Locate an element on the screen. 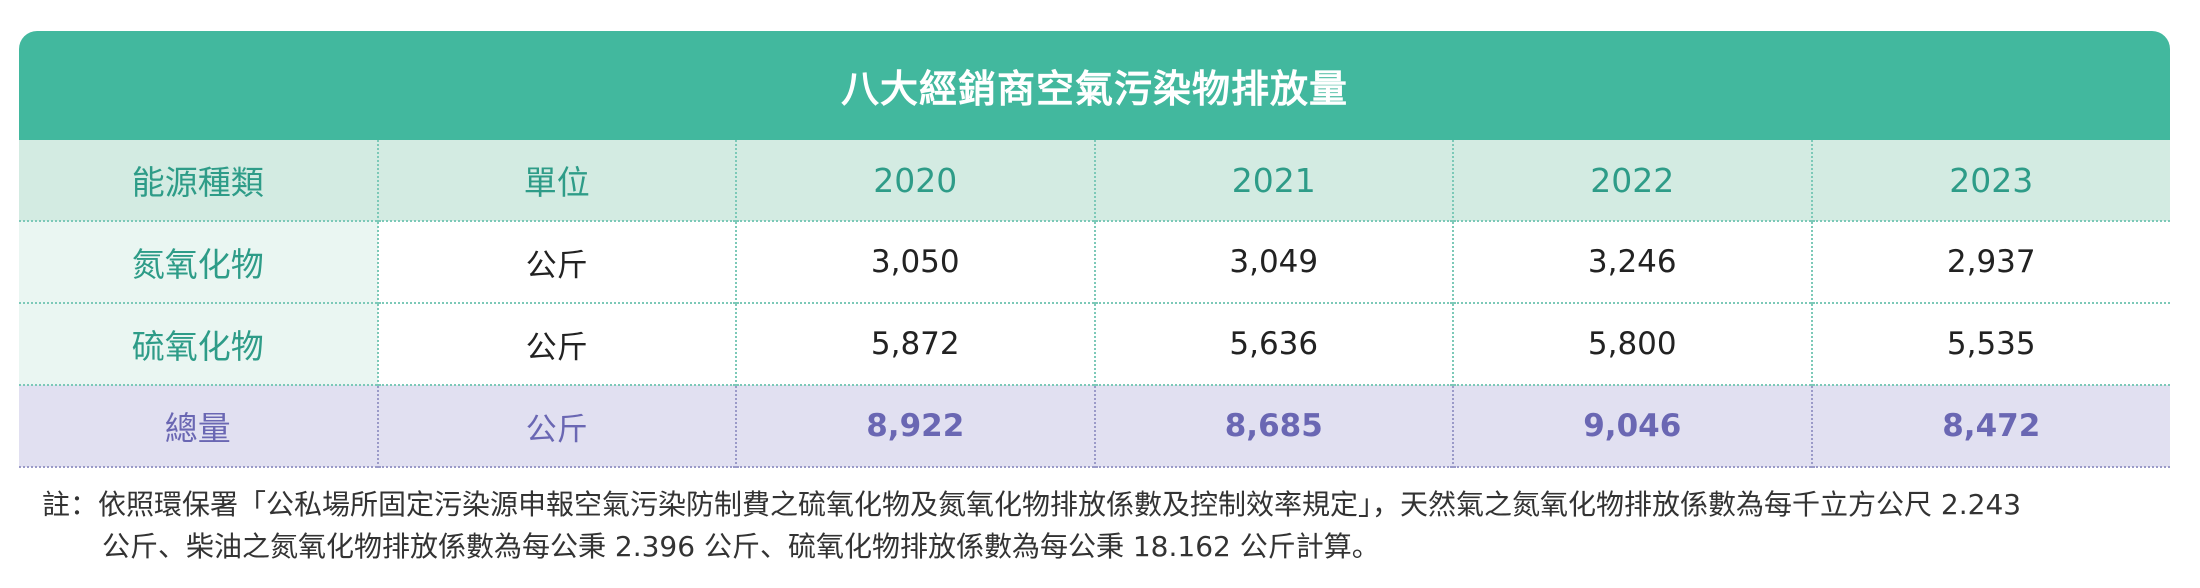  table-row-total: 總量 公斤 8,922 8,685 9,046 8,472 is located at coordinates (1094, 426).